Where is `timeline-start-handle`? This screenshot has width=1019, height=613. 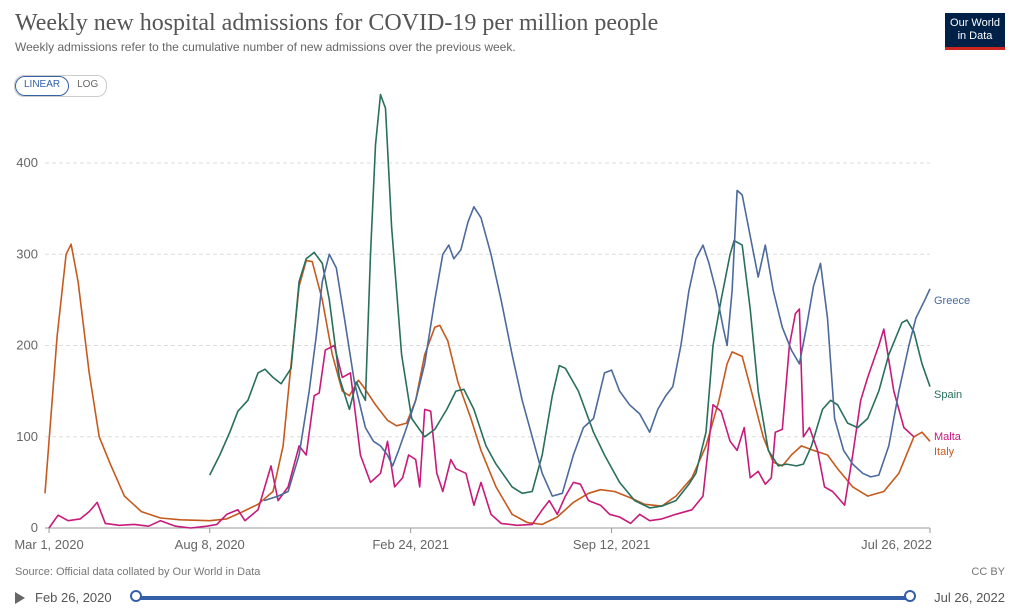 timeline-start-handle is located at coordinates (136, 596).